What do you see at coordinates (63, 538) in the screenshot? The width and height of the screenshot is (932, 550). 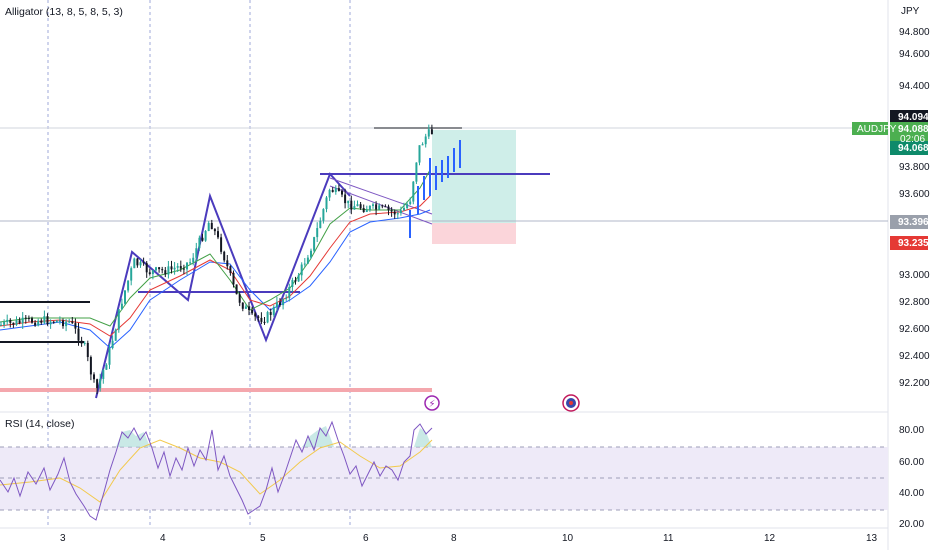 I see `time-tick: 3` at bounding box center [63, 538].